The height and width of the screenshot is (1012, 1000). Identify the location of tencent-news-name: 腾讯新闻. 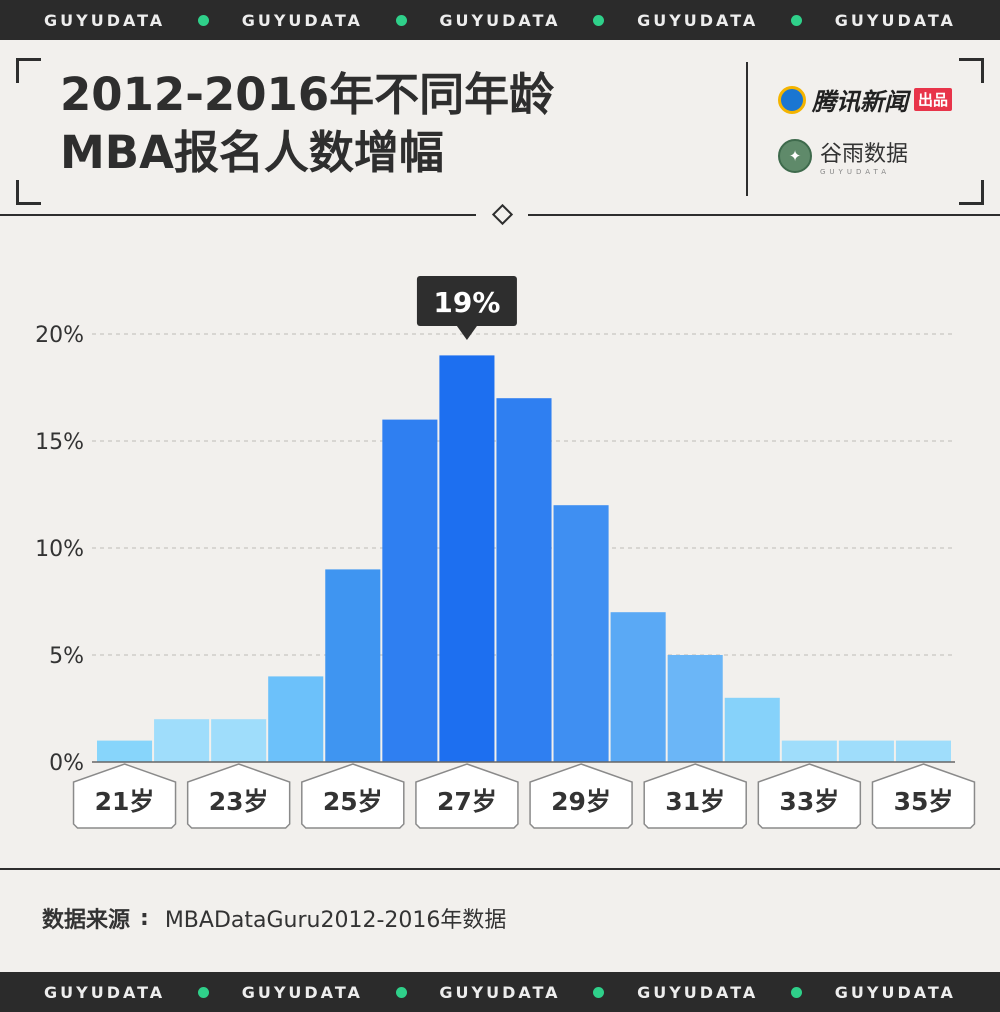
(860, 99).